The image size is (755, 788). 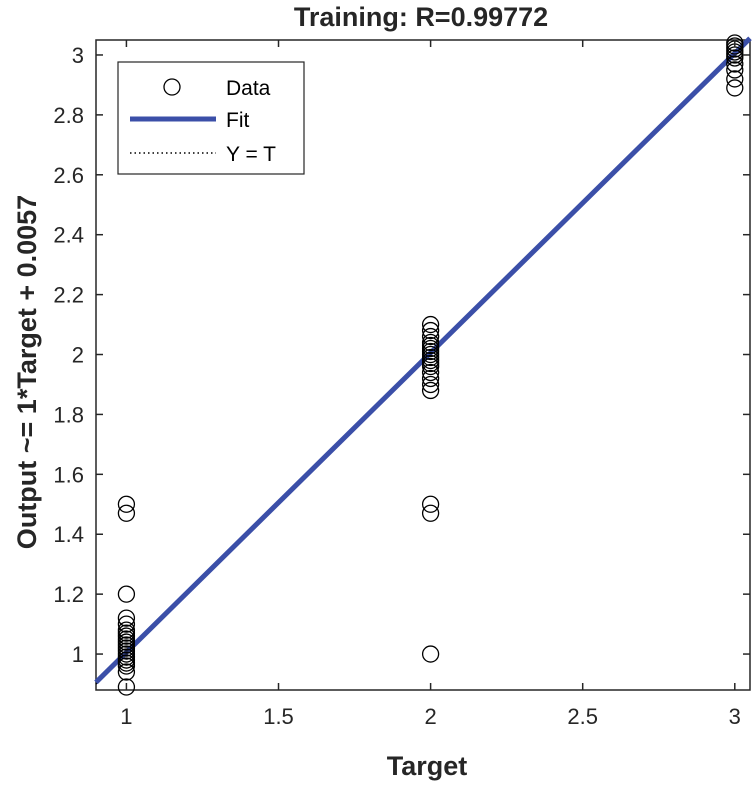 What do you see at coordinates (68, 414) in the screenshot?
I see `y-tick-label: 1.8` at bounding box center [68, 414].